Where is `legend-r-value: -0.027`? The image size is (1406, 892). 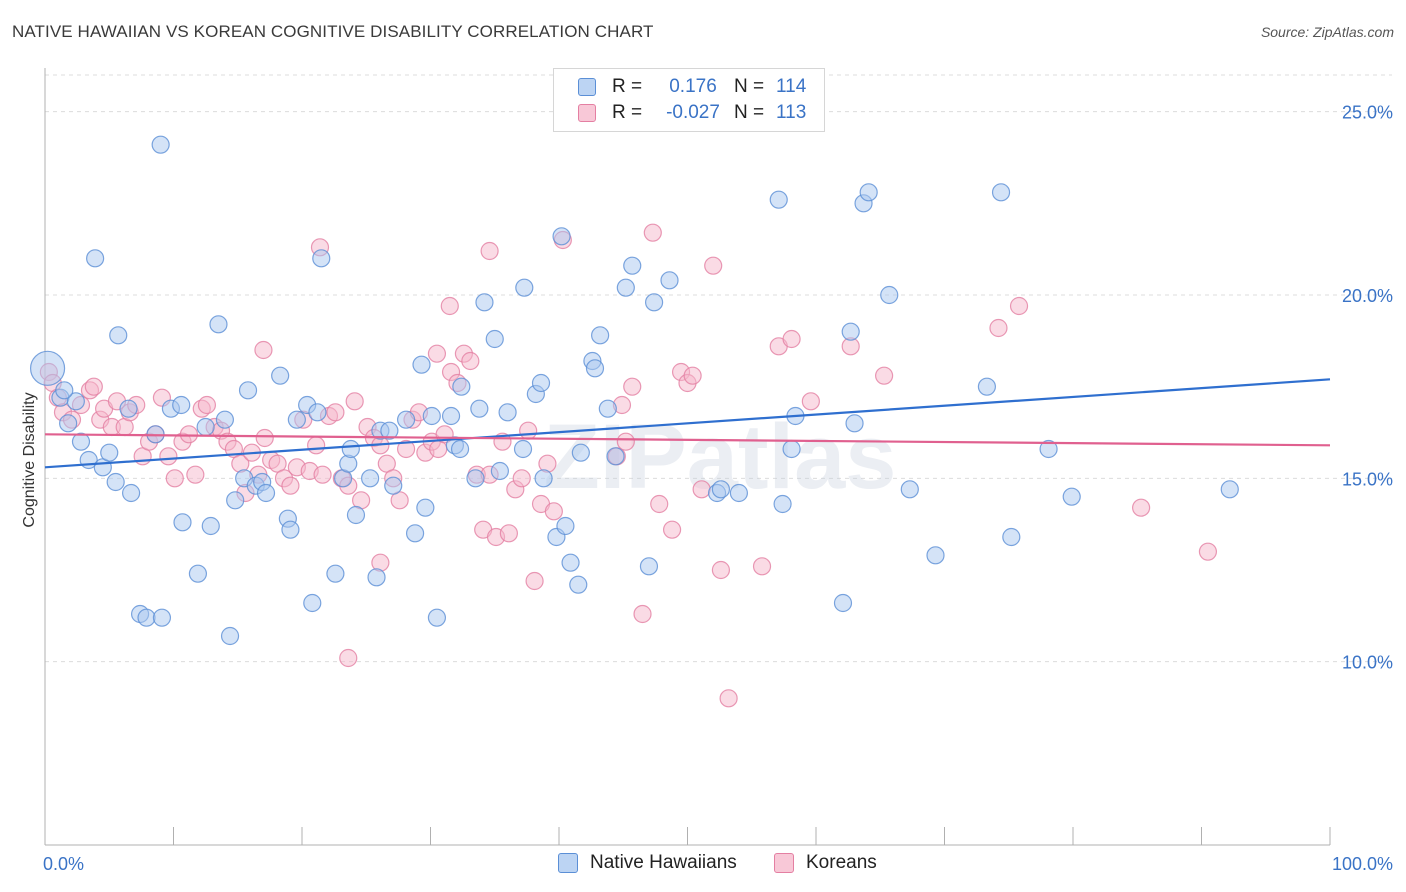
legend-r-value: -0.027 is located at coordinates (693, 112).